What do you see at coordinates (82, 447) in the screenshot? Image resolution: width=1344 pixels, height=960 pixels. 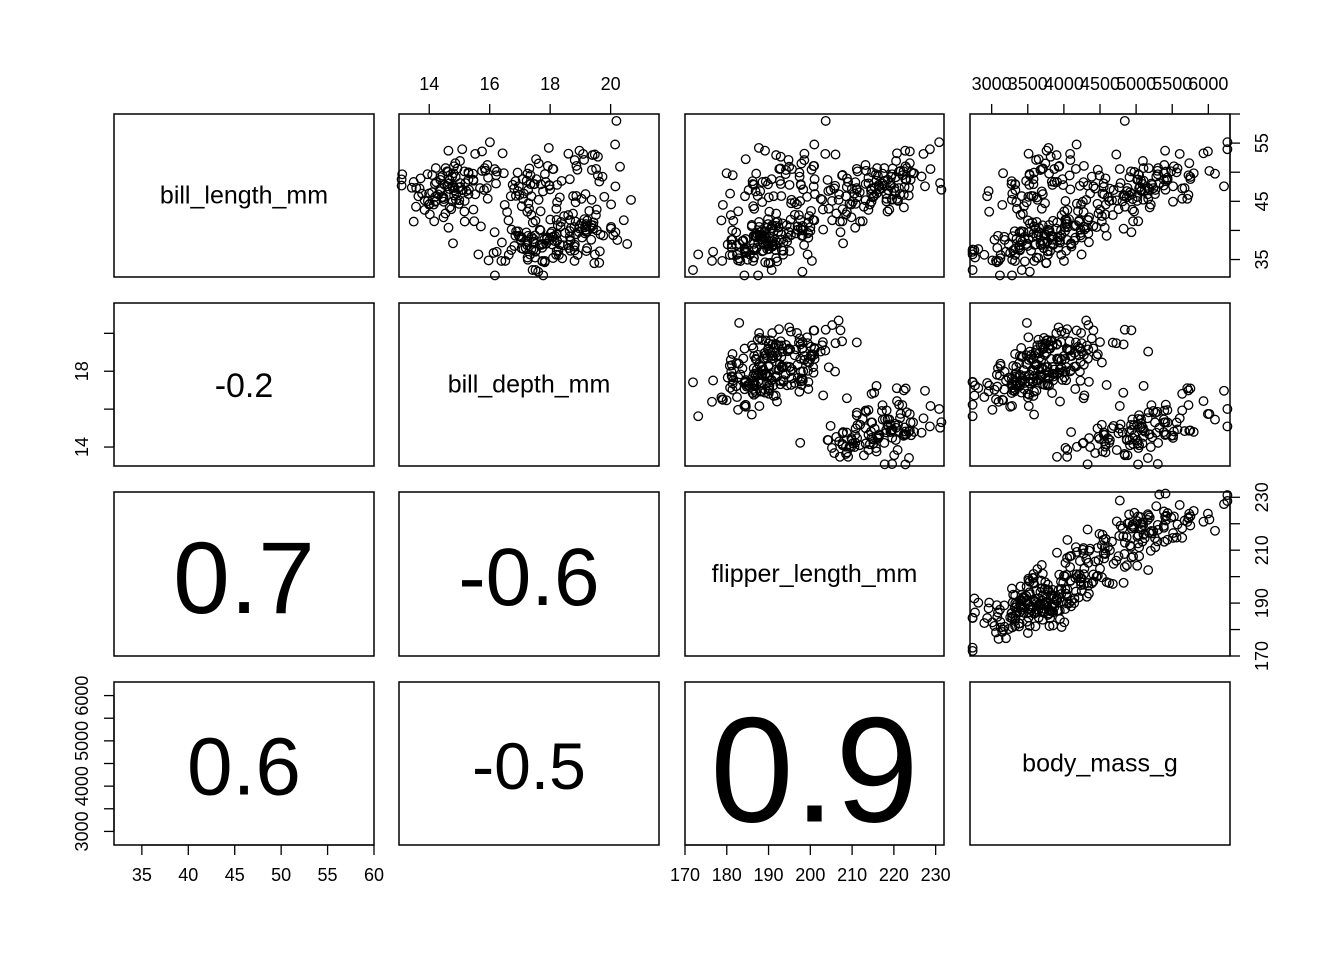 I see `tick-label: 14` at bounding box center [82, 447].